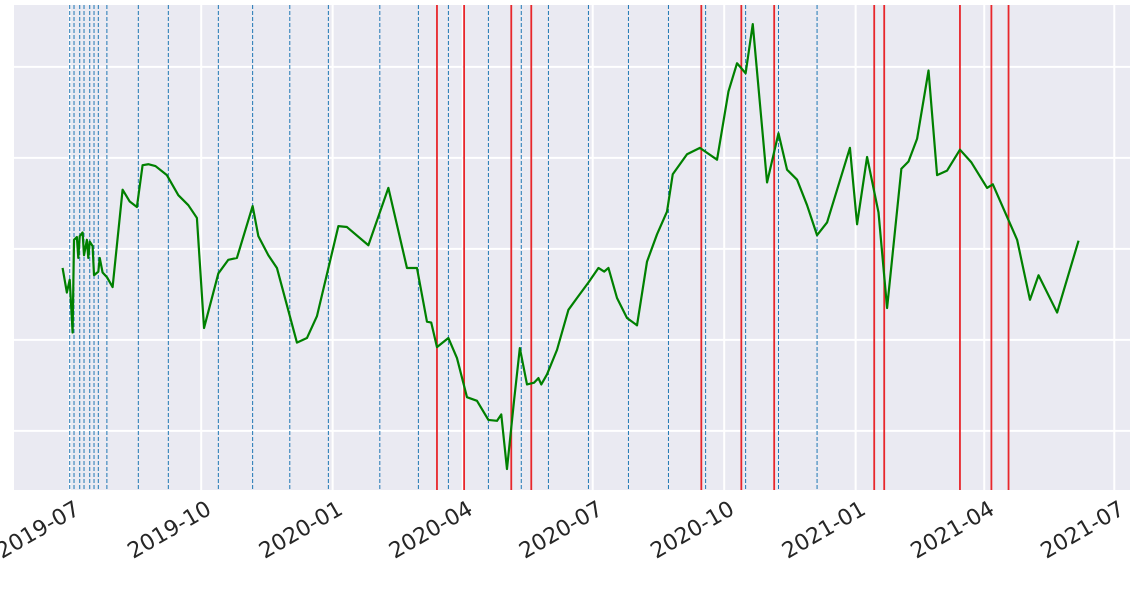 The width and height of the screenshot is (1133, 610). Describe the element at coordinates (42, 531) in the screenshot. I see `x-tick-label: 2019-07` at that location.